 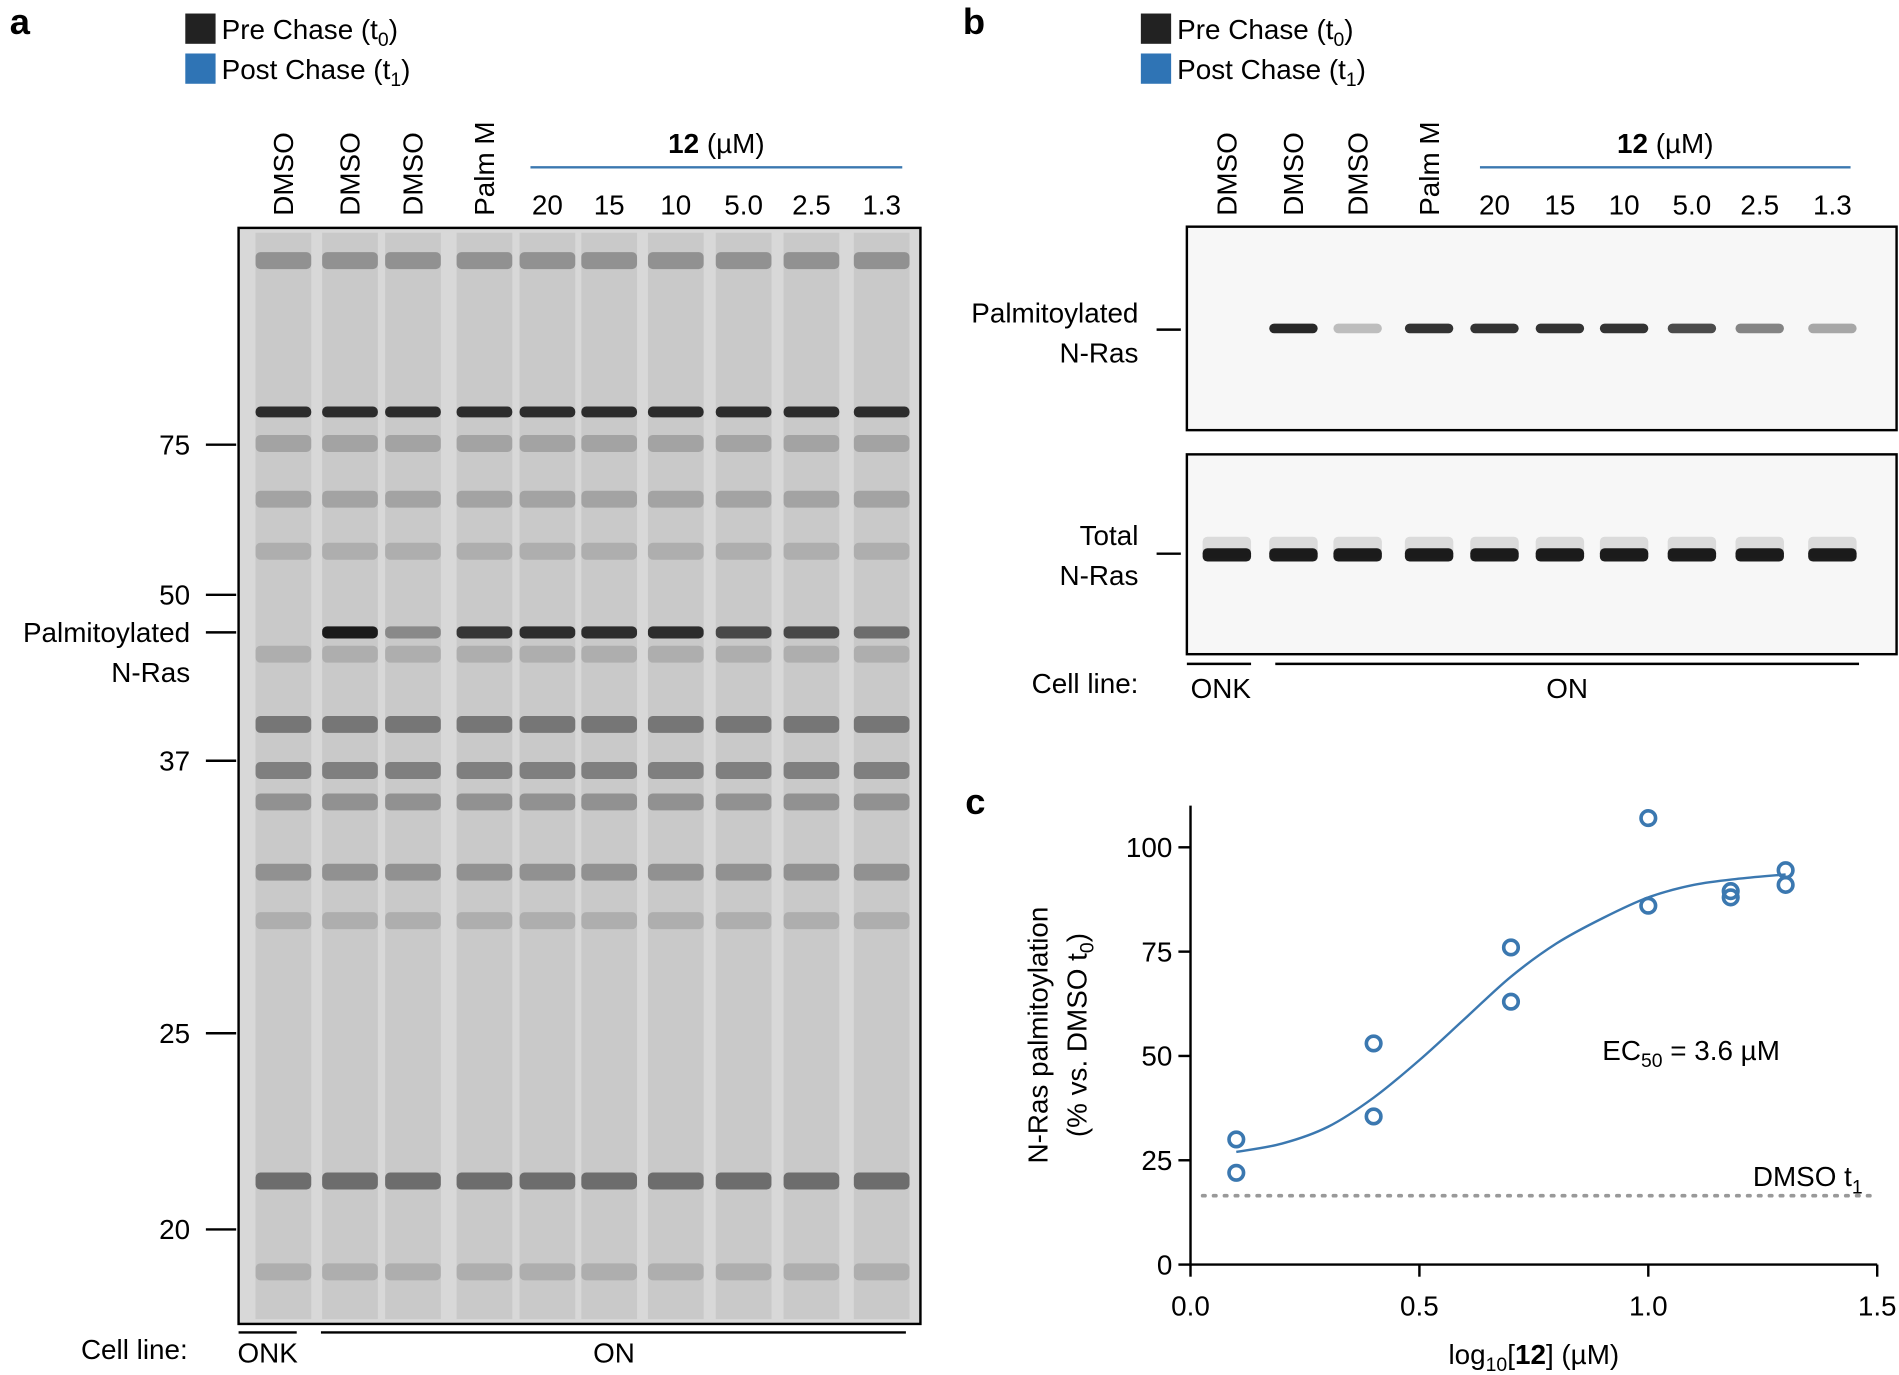 What do you see at coordinates (975, 801) in the screenshot?
I see `panel-label: c` at bounding box center [975, 801].